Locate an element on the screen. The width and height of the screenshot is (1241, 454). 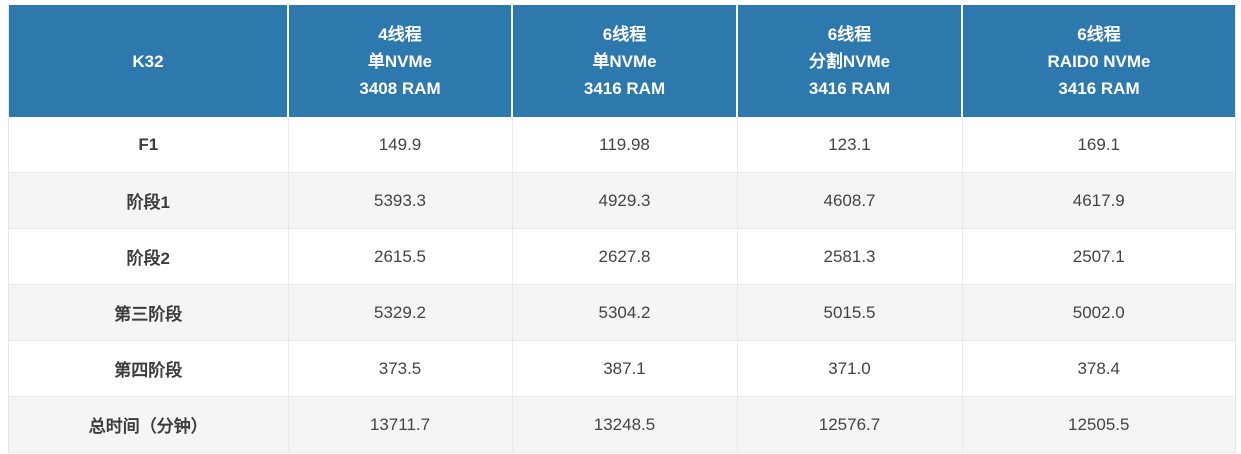
table-row-f1: F1 149.9 119.98 123.1 169.1 is located at coordinates (622, 145).